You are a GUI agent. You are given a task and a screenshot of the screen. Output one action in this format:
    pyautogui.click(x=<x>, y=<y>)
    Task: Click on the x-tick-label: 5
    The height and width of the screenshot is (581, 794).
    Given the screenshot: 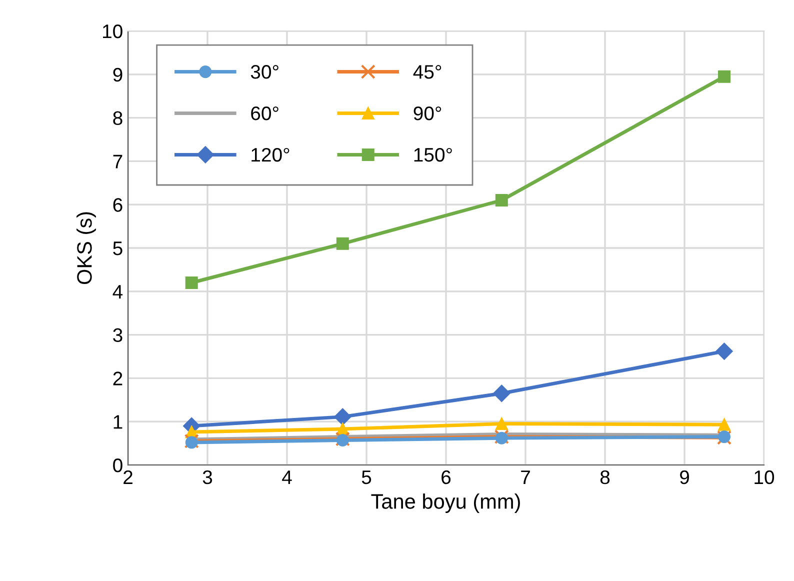 What is the action you would take?
    pyautogui.click(x=367, y=477)
    